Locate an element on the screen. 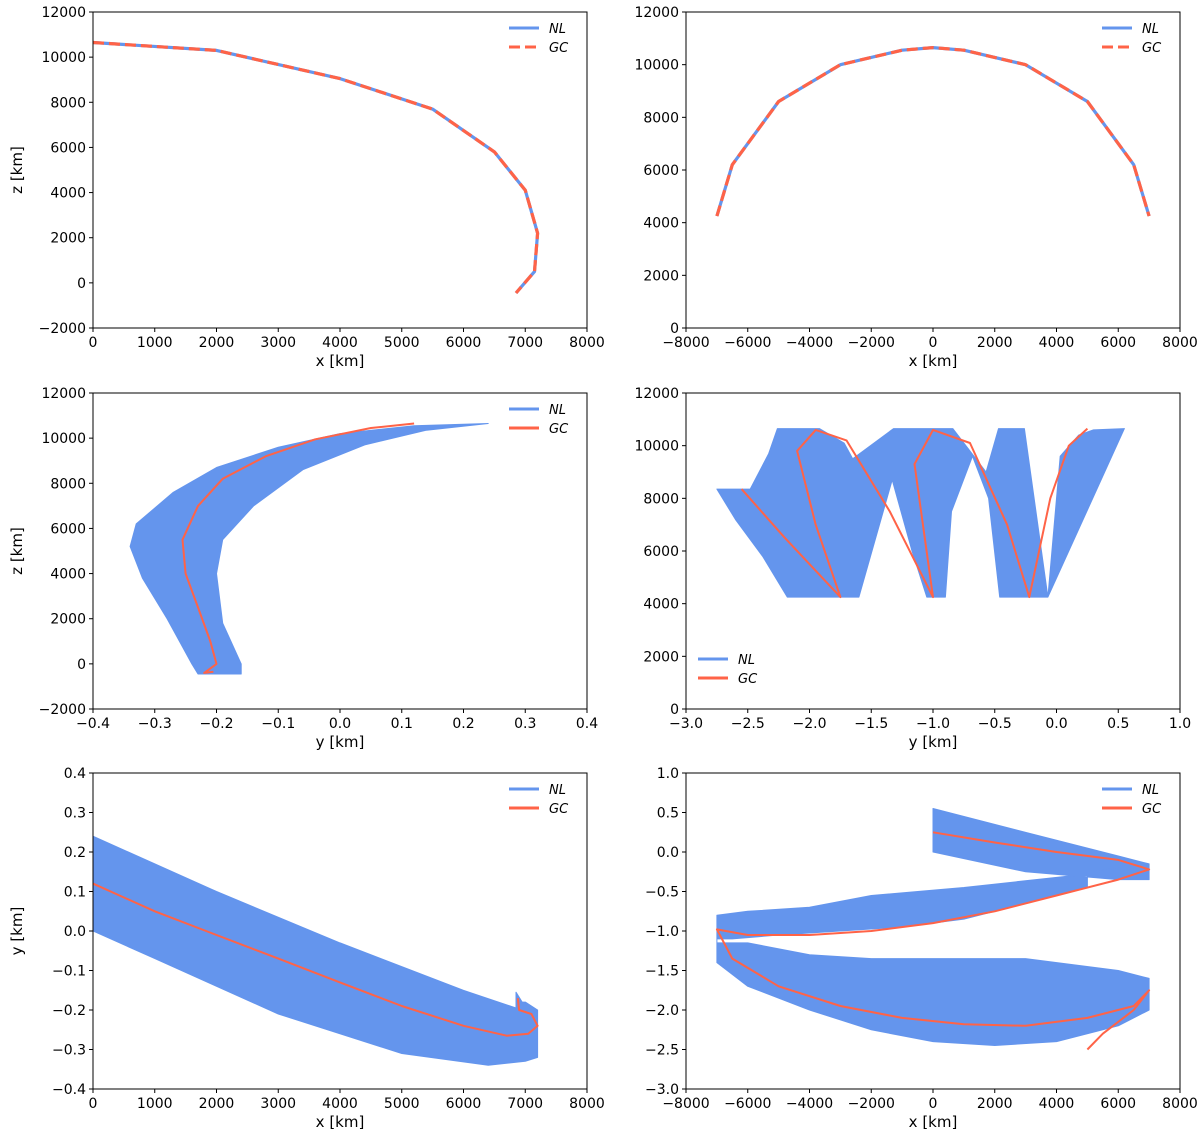 The image size is (1200, 1148). y-tick-label: −0.3 is located at coordinates (69, 1051).